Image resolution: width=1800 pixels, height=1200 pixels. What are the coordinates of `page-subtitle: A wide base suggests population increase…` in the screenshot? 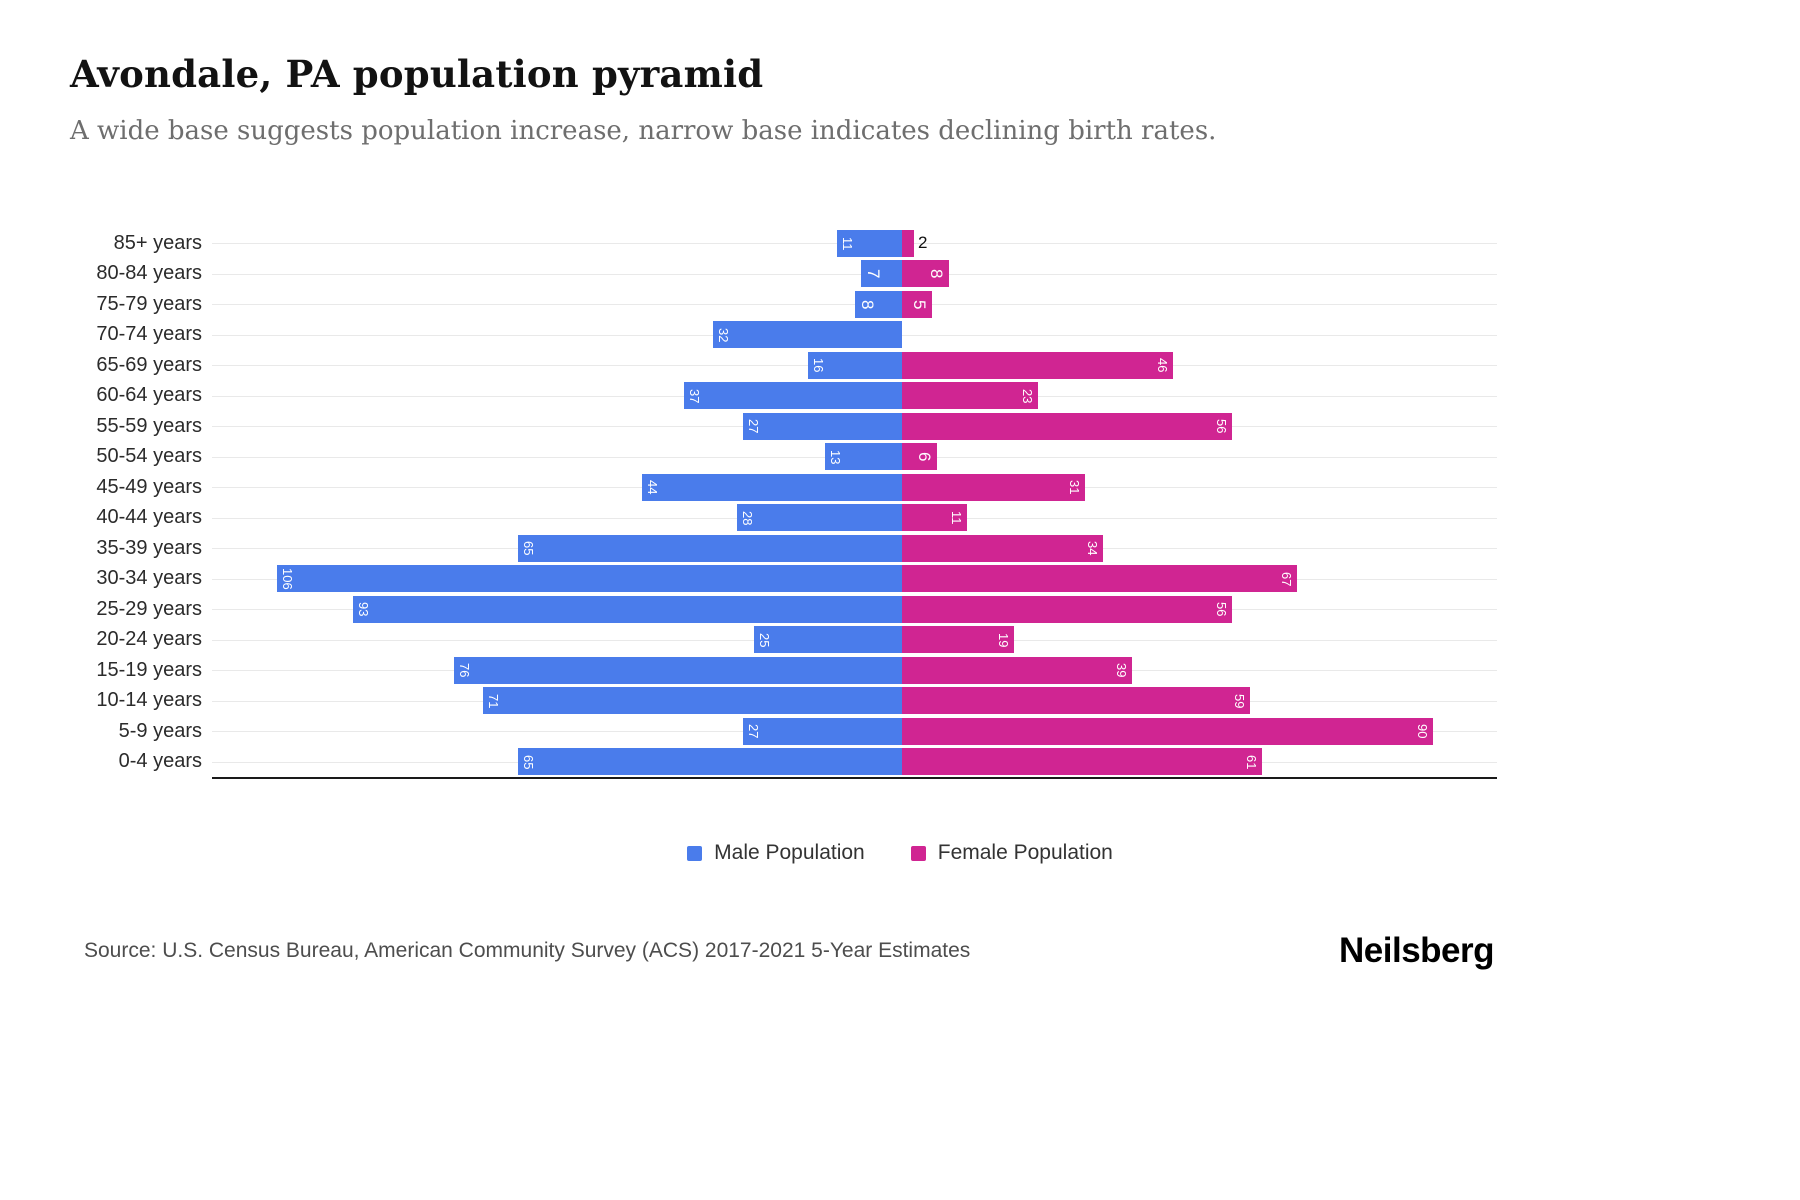 It's located at (643, 131).